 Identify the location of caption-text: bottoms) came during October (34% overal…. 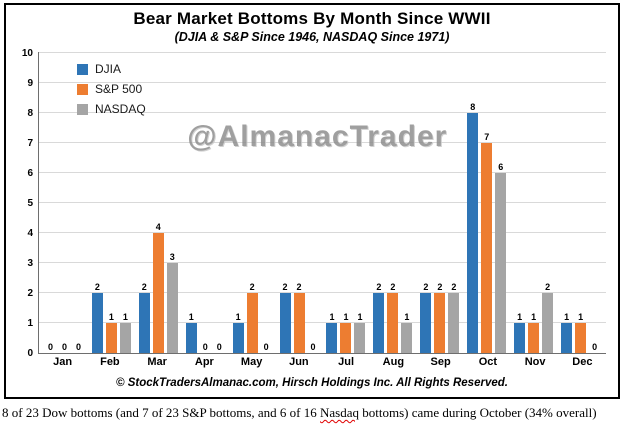
(478, 412).